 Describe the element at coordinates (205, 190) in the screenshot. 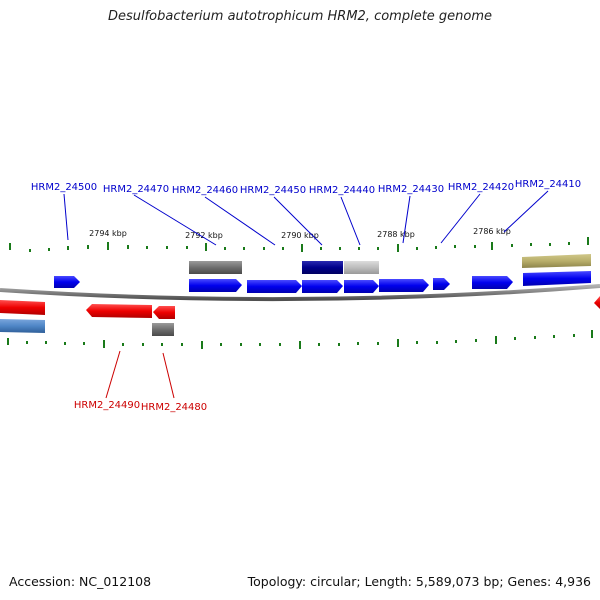

I see `gene-label: HRM2_24460` at that location.